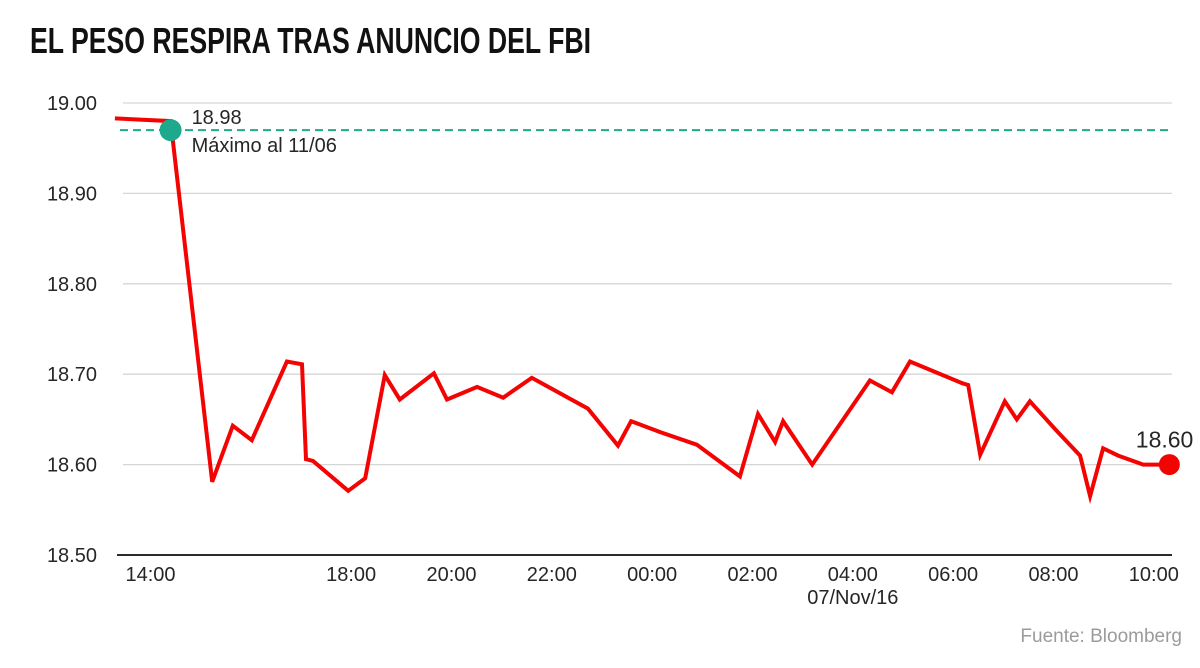  What do you see at coordinates (72, 466) in the screenshot?
I see `y-tick-label: 18.60` at bounding box center [72, 466].